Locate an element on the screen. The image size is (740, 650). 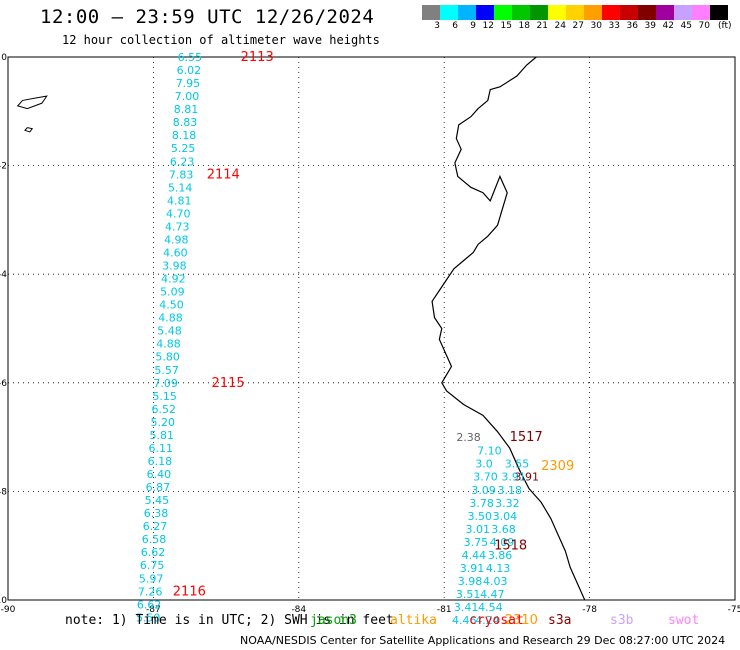
wave-height-value: 5.57 is located at coordinates (166, 370).